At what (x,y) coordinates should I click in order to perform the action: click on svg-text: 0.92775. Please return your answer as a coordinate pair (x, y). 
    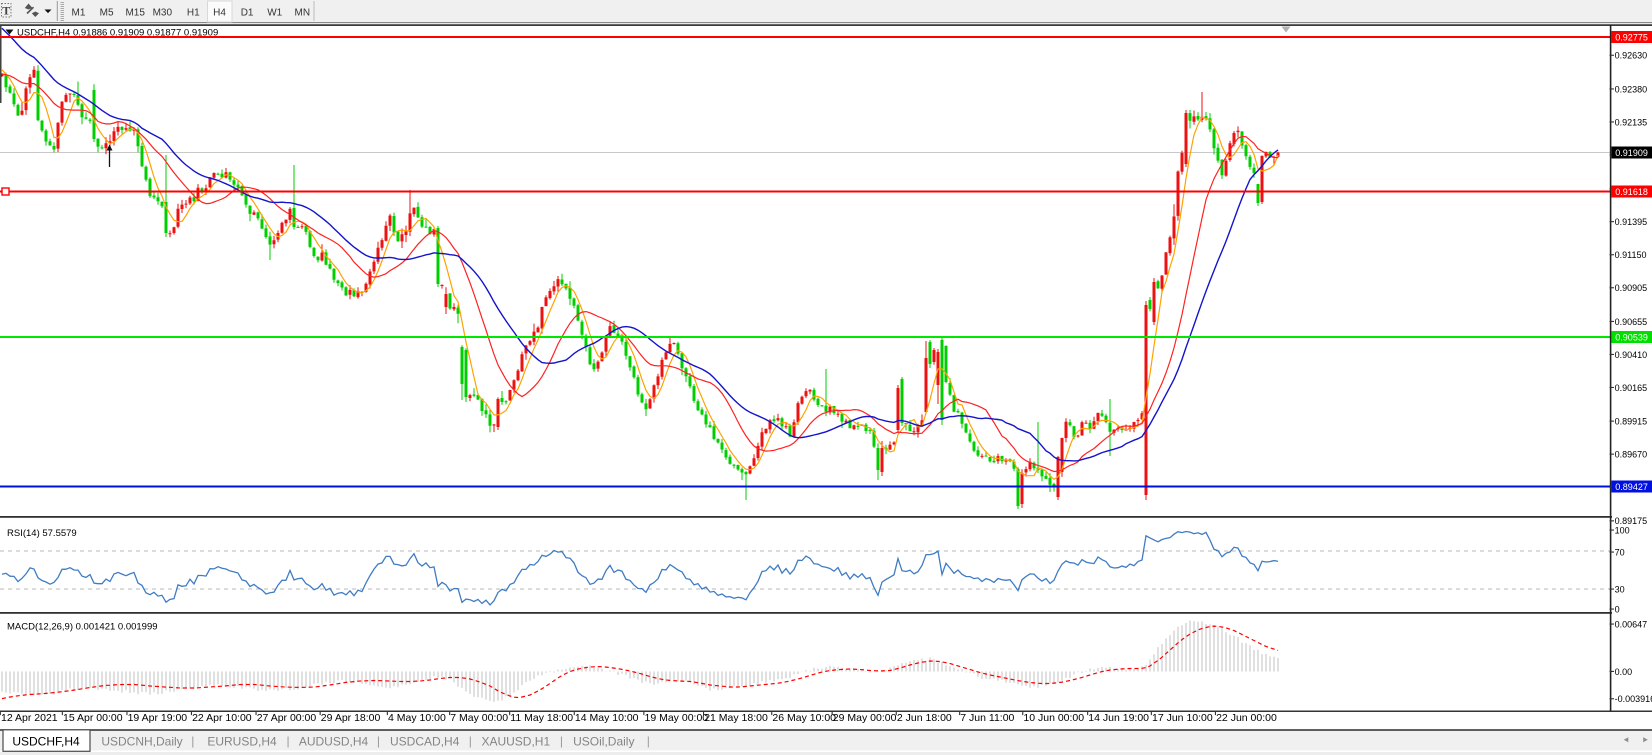
    Looking at the image, I should click on (1631, 37).